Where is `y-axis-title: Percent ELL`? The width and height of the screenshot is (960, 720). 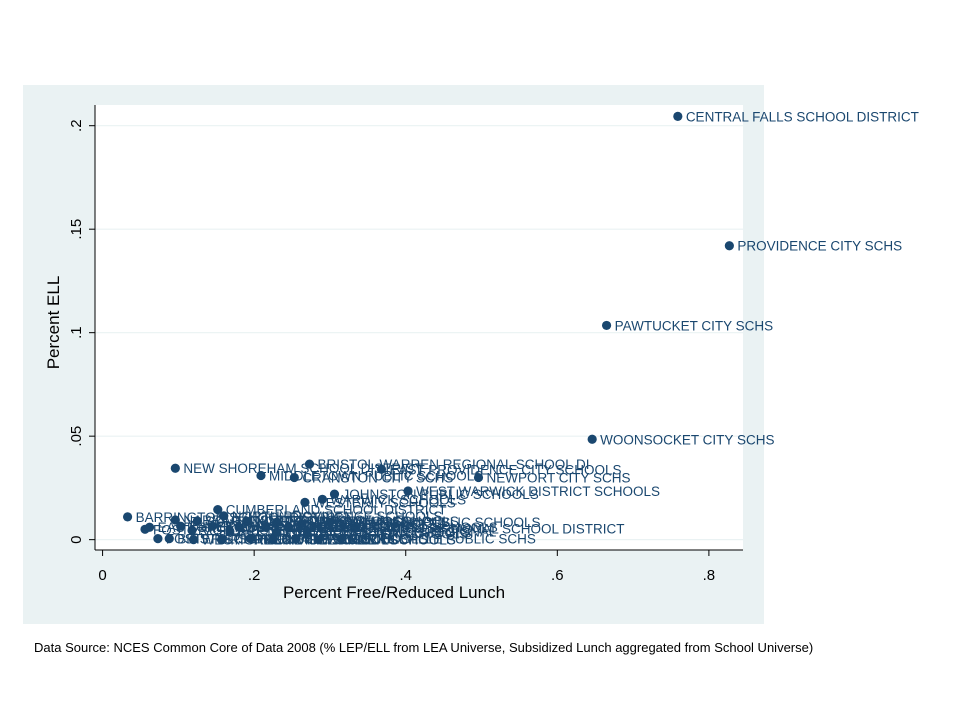 y-axis-title: Percent ELL is located at coordinates (53, 323).